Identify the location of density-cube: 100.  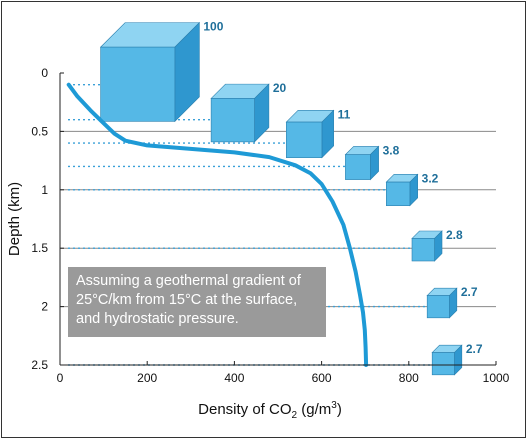
(161, 71).